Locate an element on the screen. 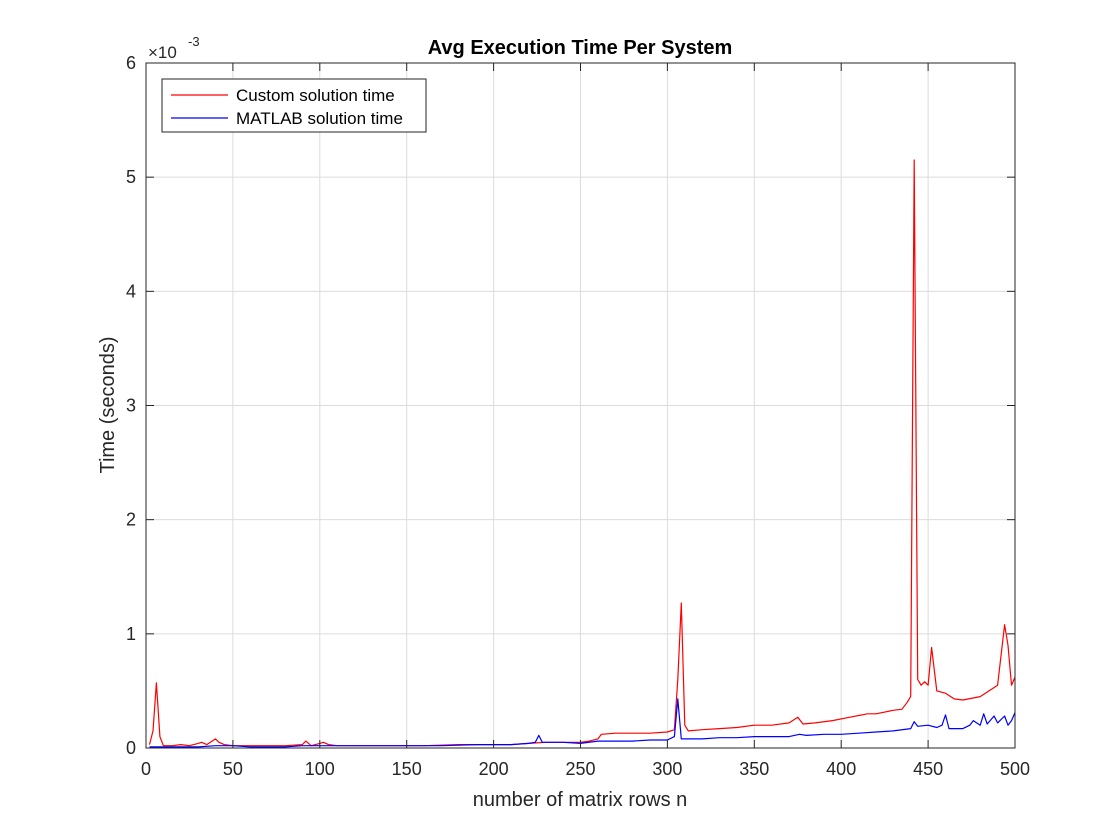  x-tick-label: 200 is located at coordinates (494, 769).